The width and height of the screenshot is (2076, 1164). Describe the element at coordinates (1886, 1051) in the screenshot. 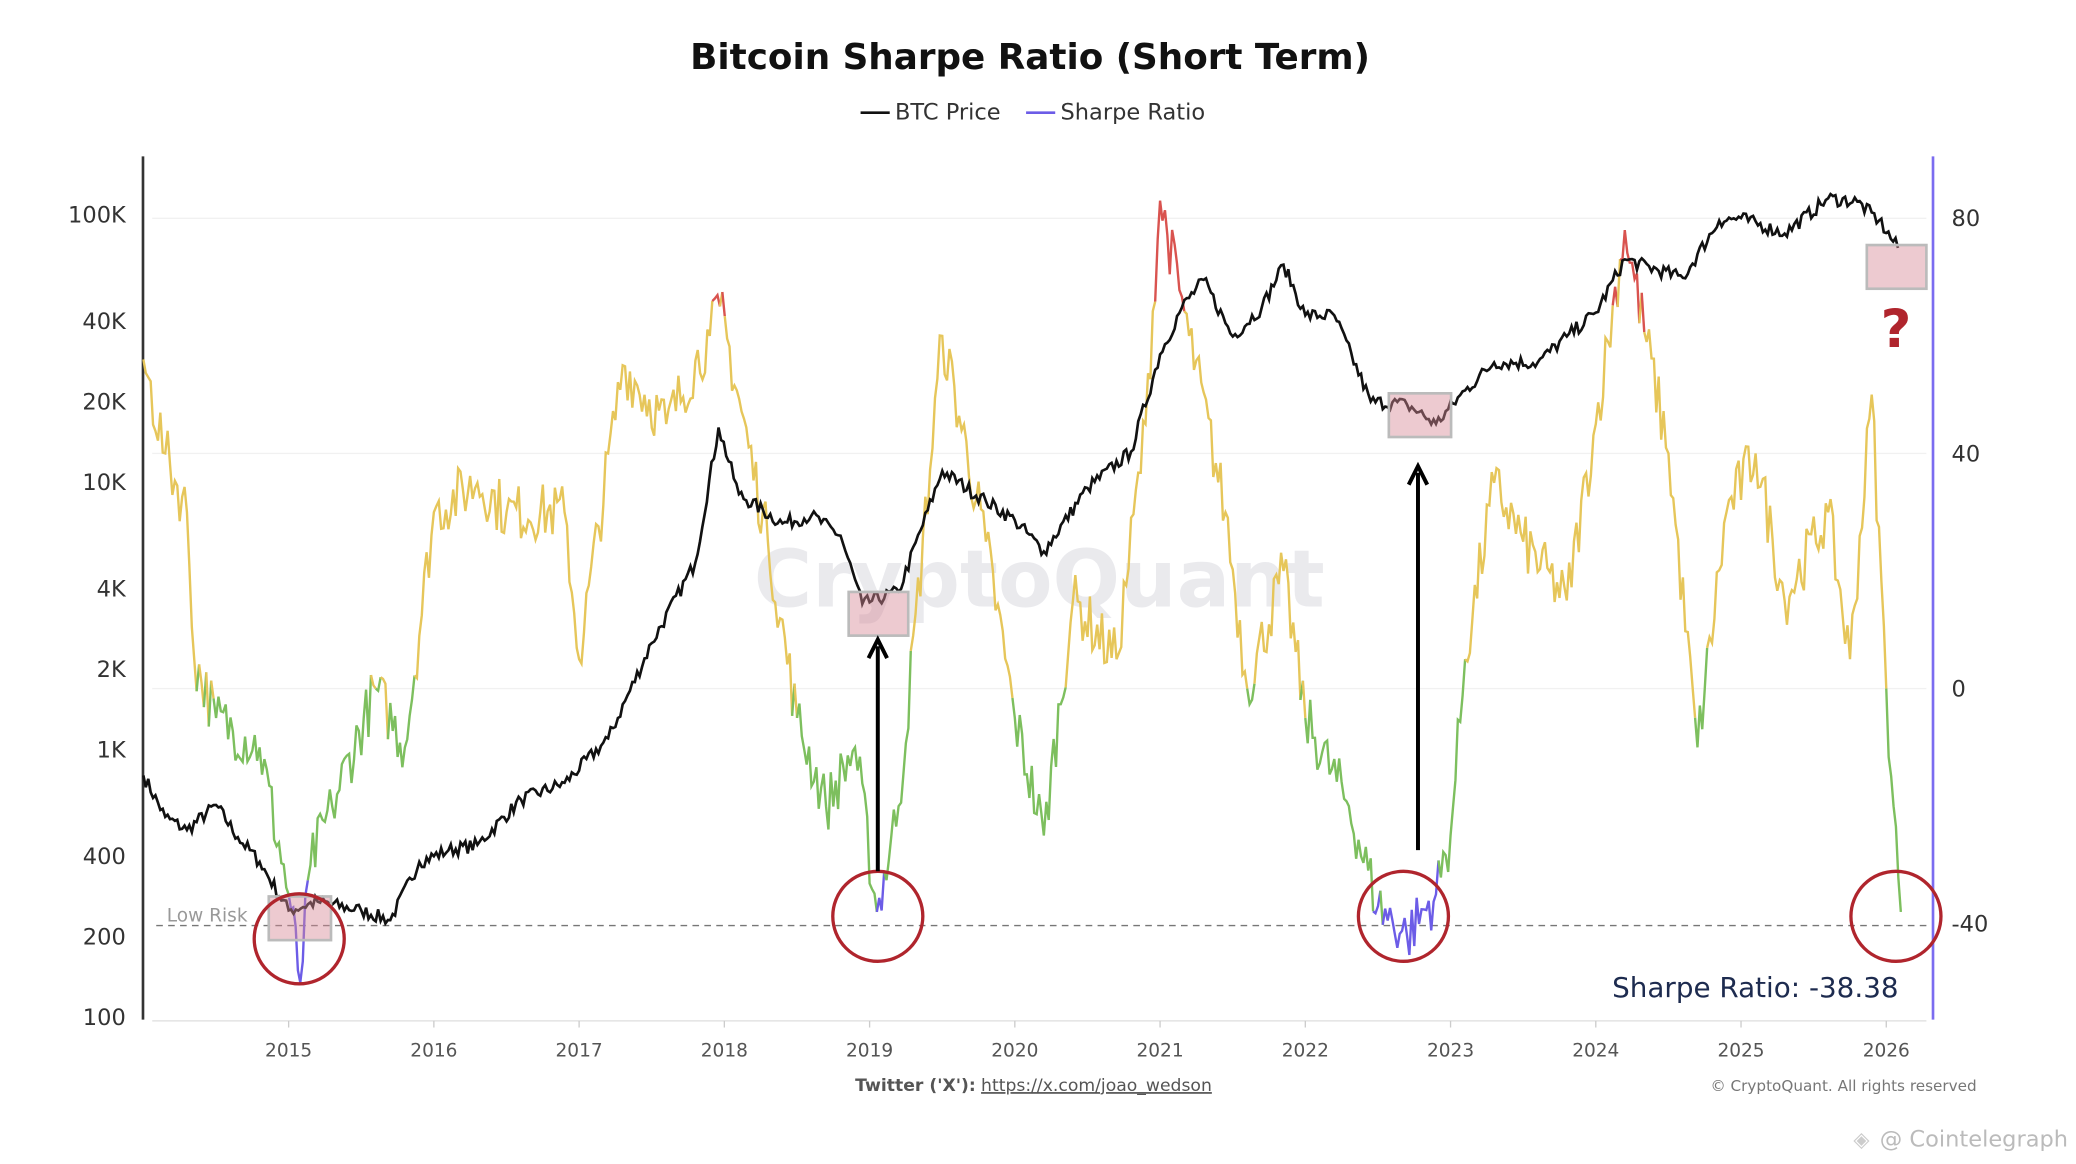

I see `x-tick-label: 2026` at that location.